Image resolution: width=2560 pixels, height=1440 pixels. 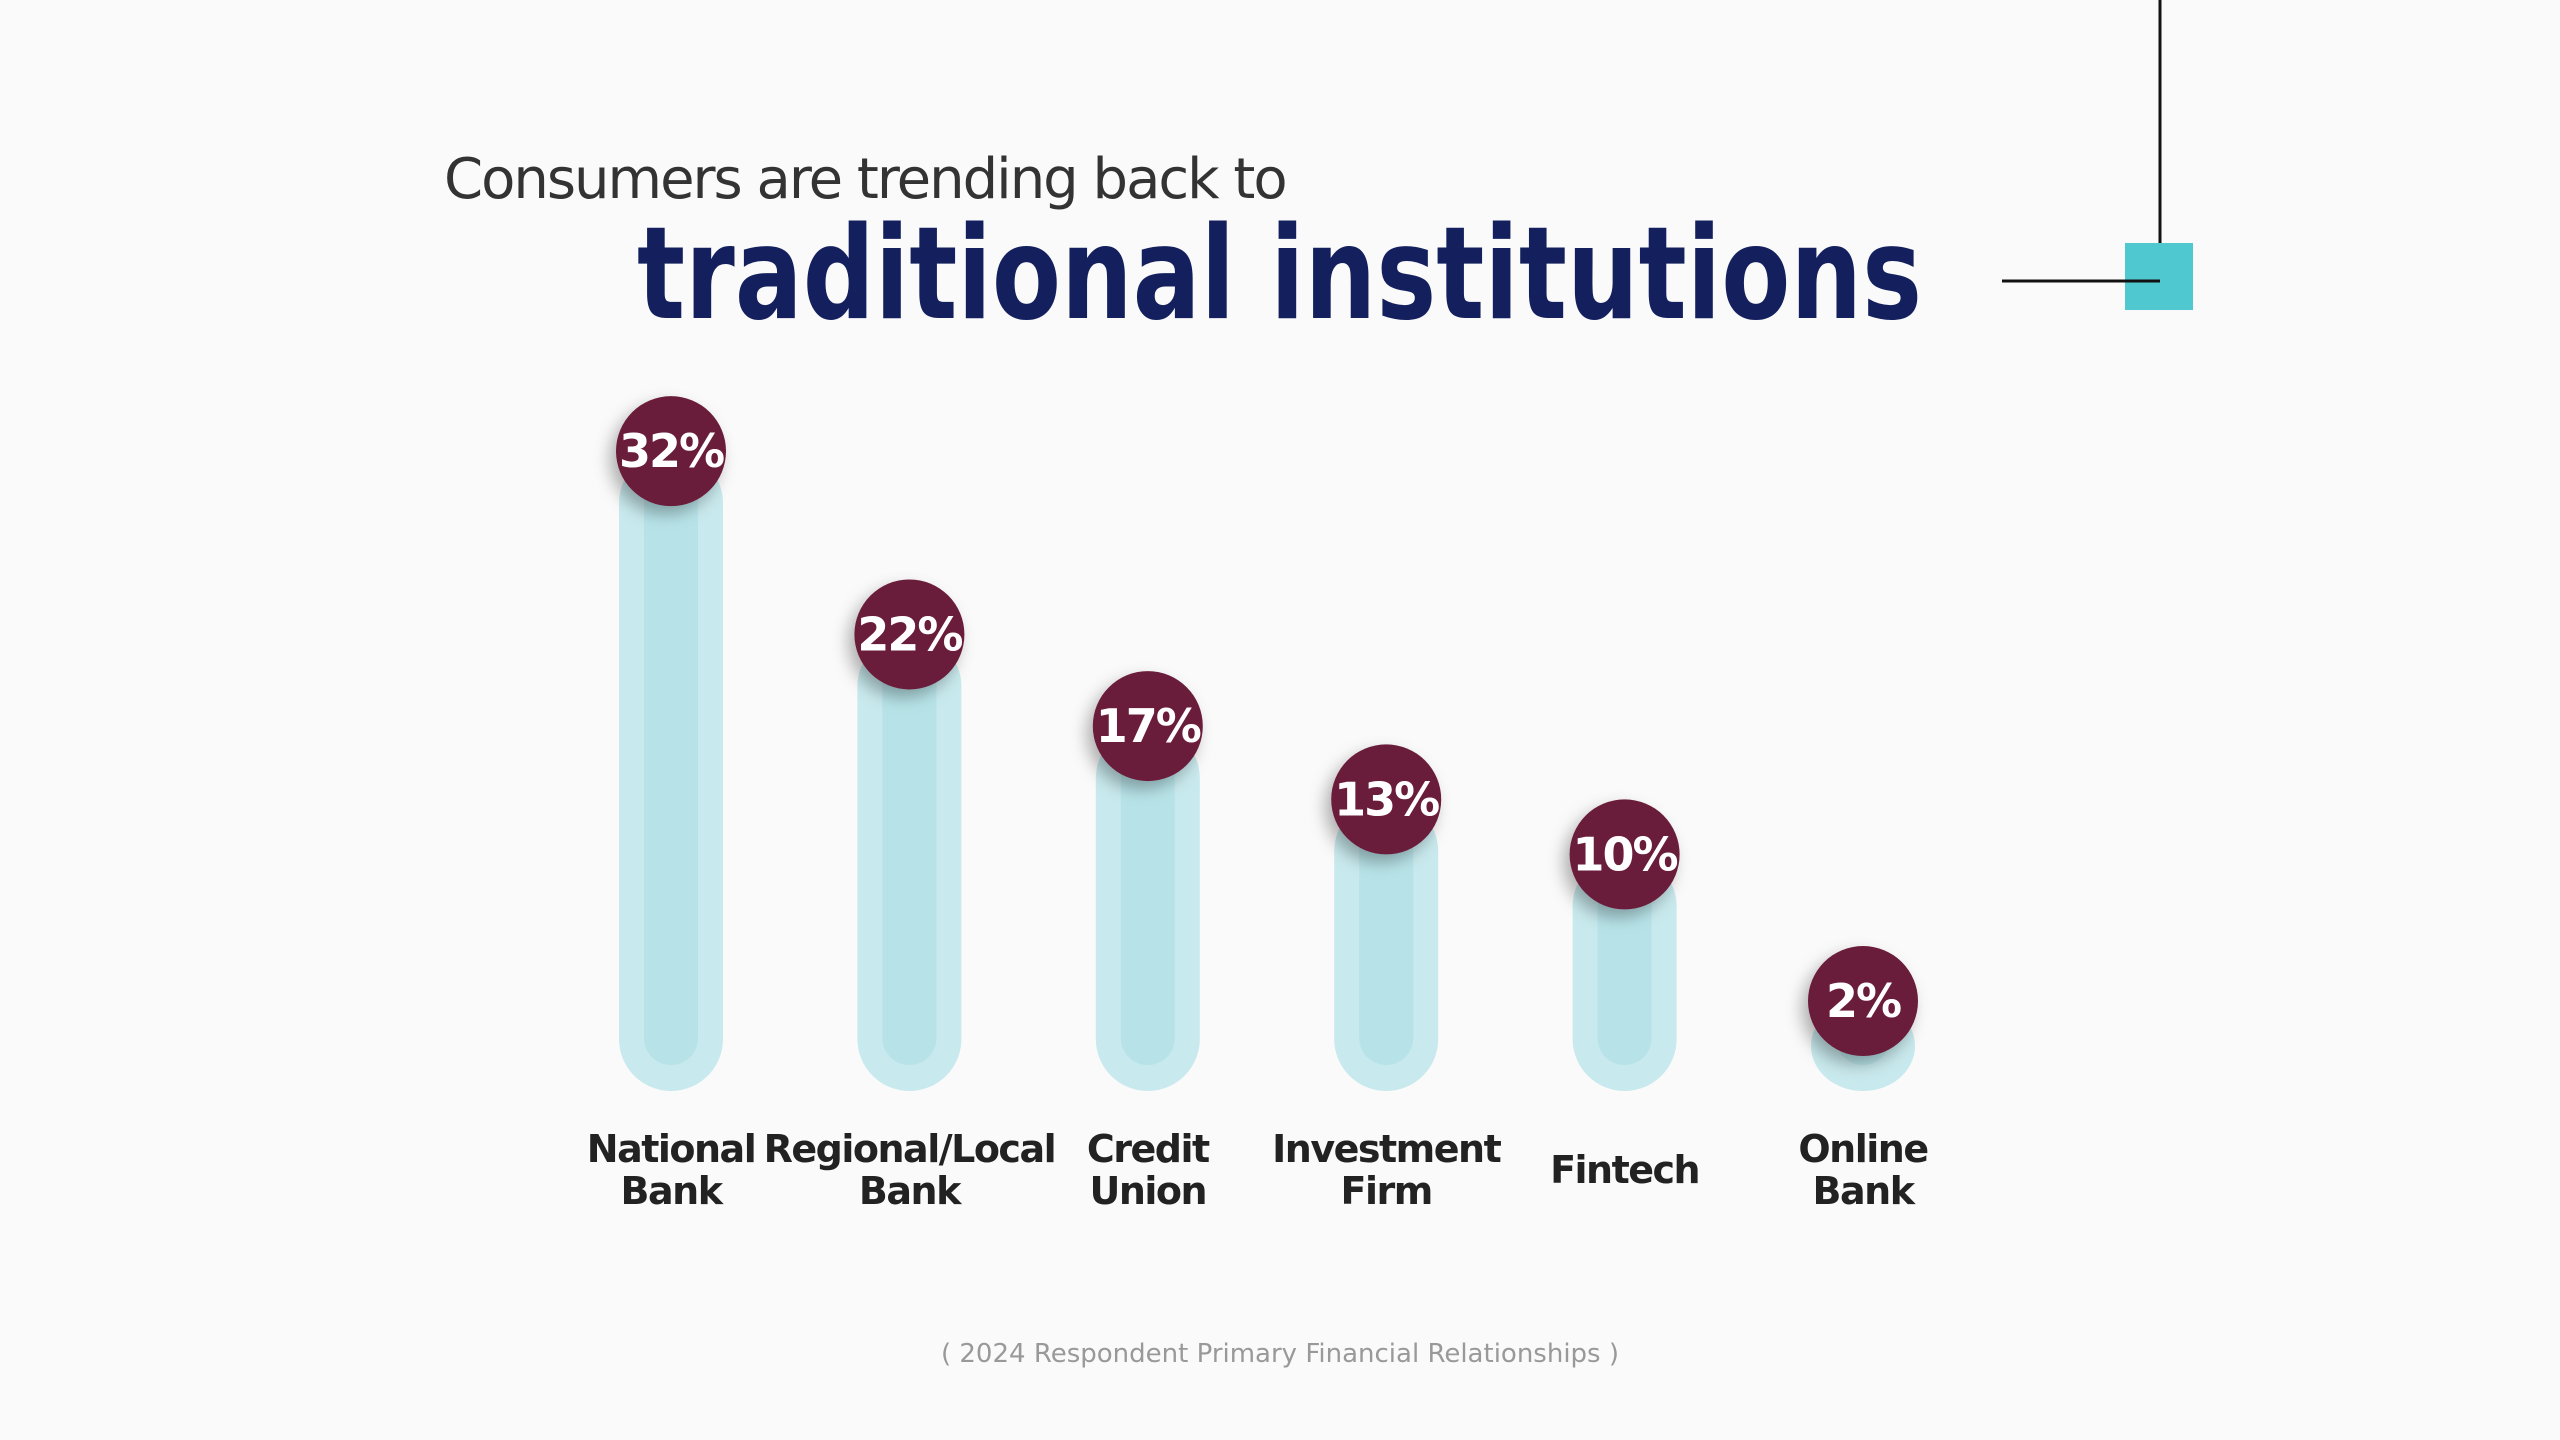 I want to click on chart-subtitle: Consumers are trending back to, so click(x=865, y=179).